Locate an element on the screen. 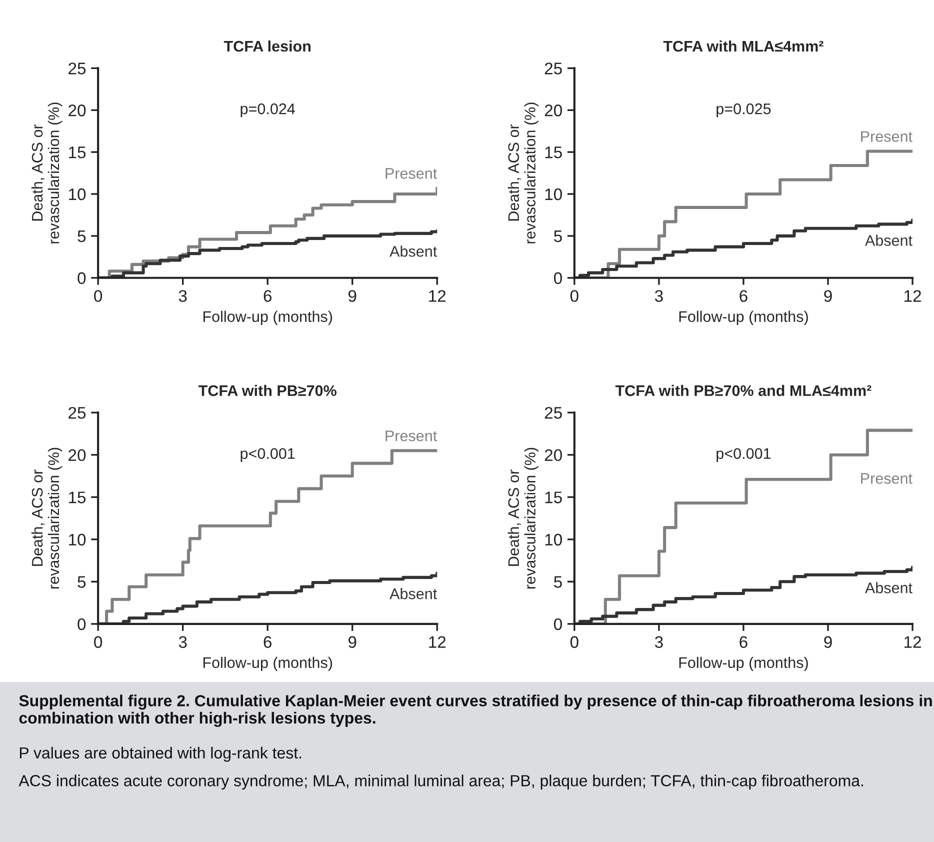 This screenshot has height=842, width=934. chart-title: TCFA with PB≥70% and MLA≤4mm² is located at coordinates (743, 390).